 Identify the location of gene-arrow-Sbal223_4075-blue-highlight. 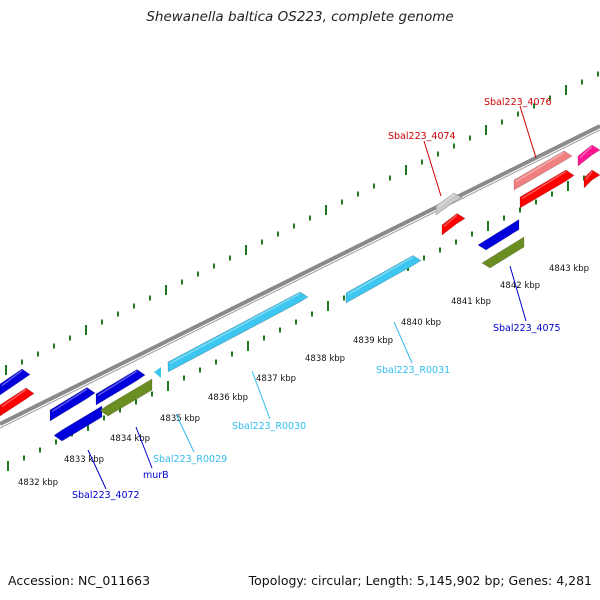
(495, 231).